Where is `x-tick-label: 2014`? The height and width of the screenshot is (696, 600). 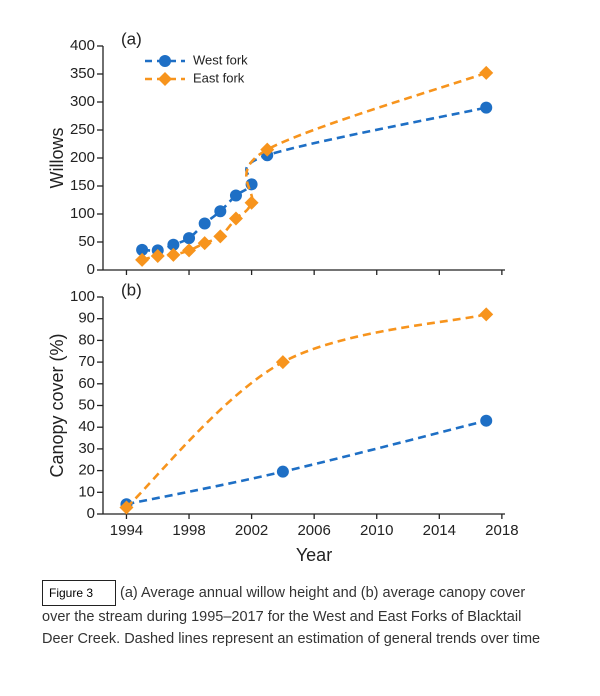 x-tick-label: 2014 is located at coordinates (439, 530).